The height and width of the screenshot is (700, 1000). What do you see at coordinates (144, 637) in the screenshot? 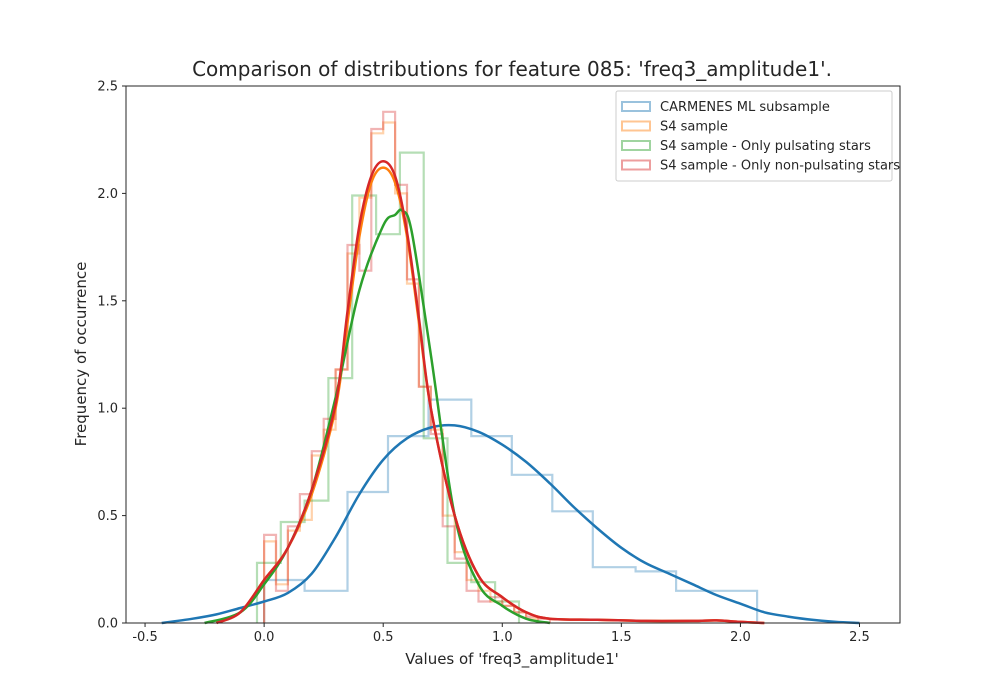
I see `x-tick-label-0: -0.5` at bounding box center [144, 637].